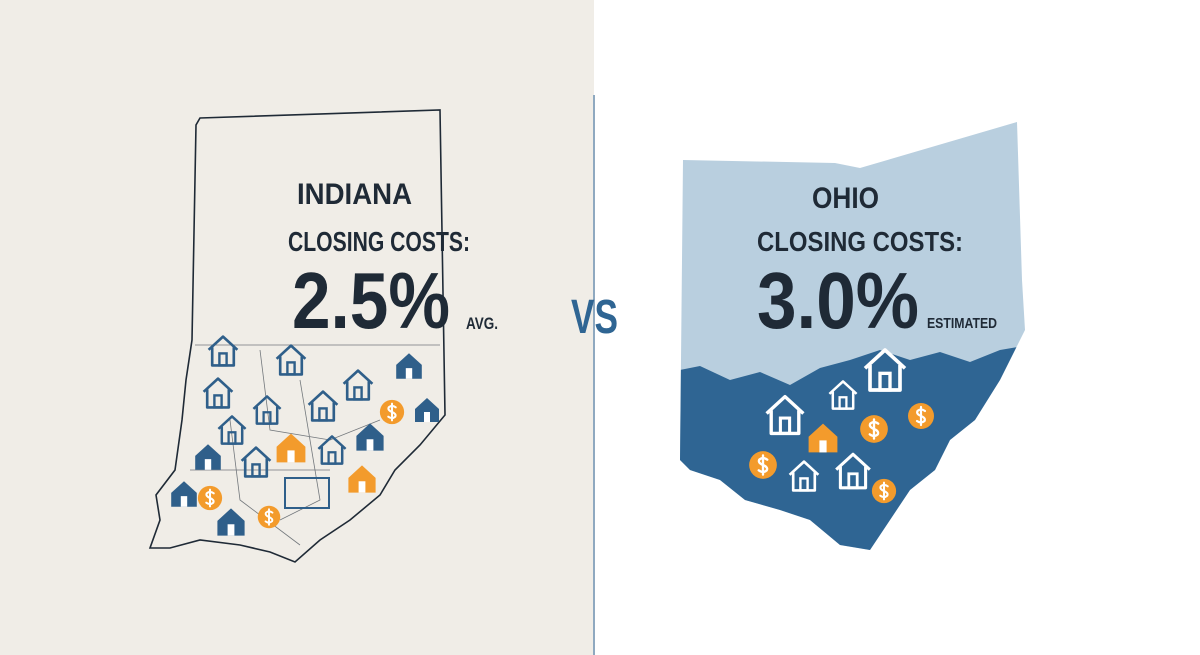  I want to click on cost-value: 3.0%, so click(838, 300).